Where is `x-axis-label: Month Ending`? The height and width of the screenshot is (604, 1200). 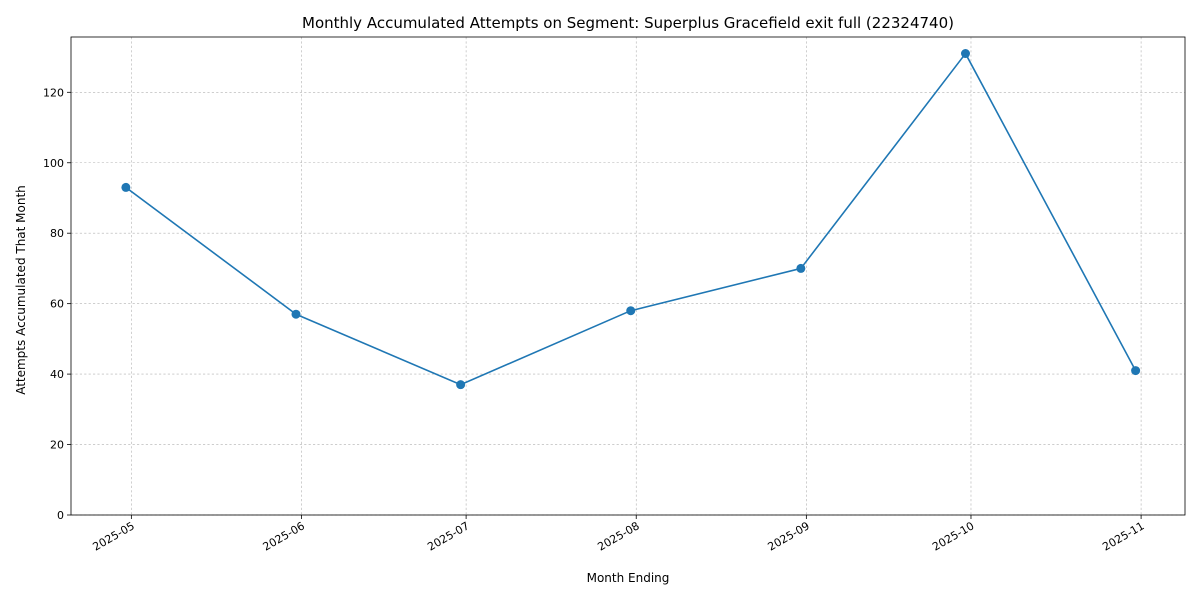
x-axis-label: Month Ending is located at coordinates (628, 578).